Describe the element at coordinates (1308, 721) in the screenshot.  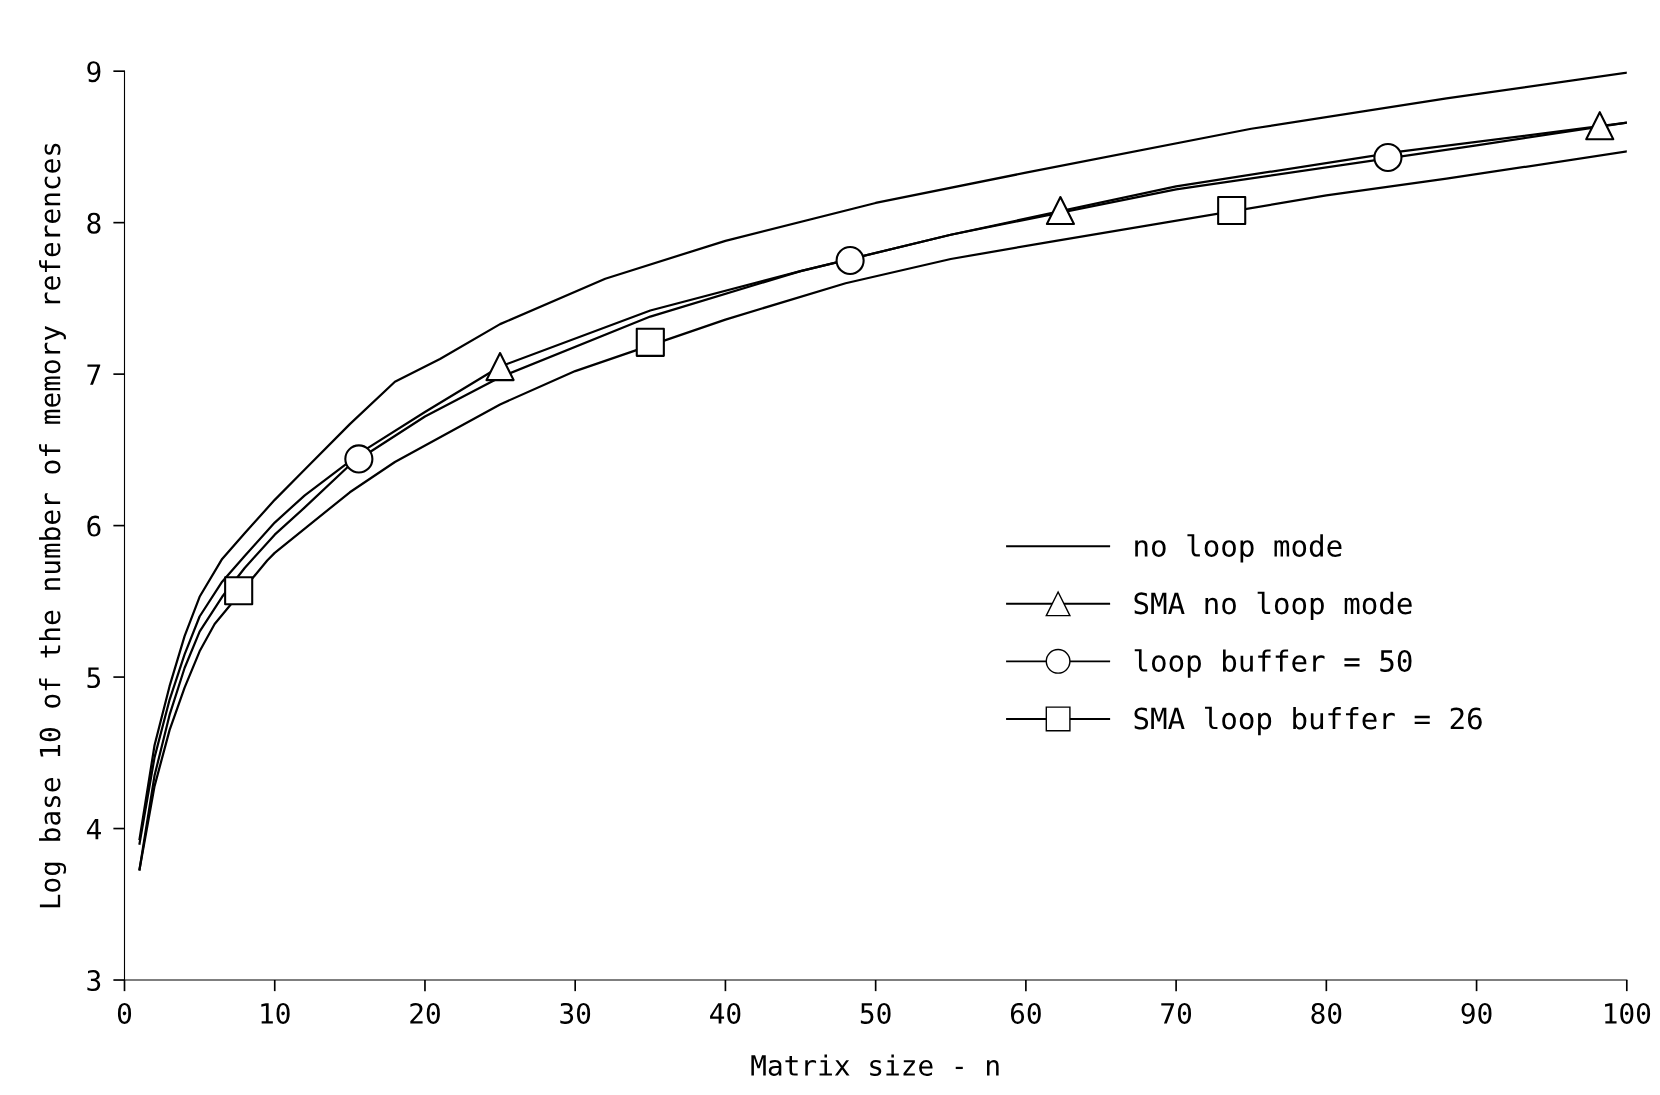
I see `legend-label: SMA loop buffer = 26` at that location.